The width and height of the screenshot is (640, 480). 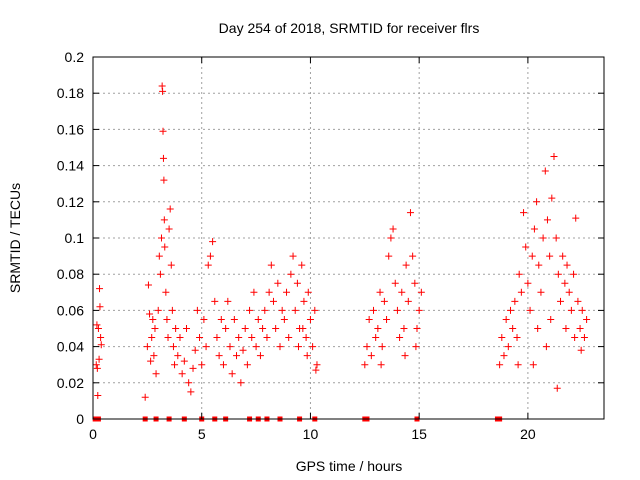 I want to click on y-tick-label: 0.02, so click(x=70, y=383).